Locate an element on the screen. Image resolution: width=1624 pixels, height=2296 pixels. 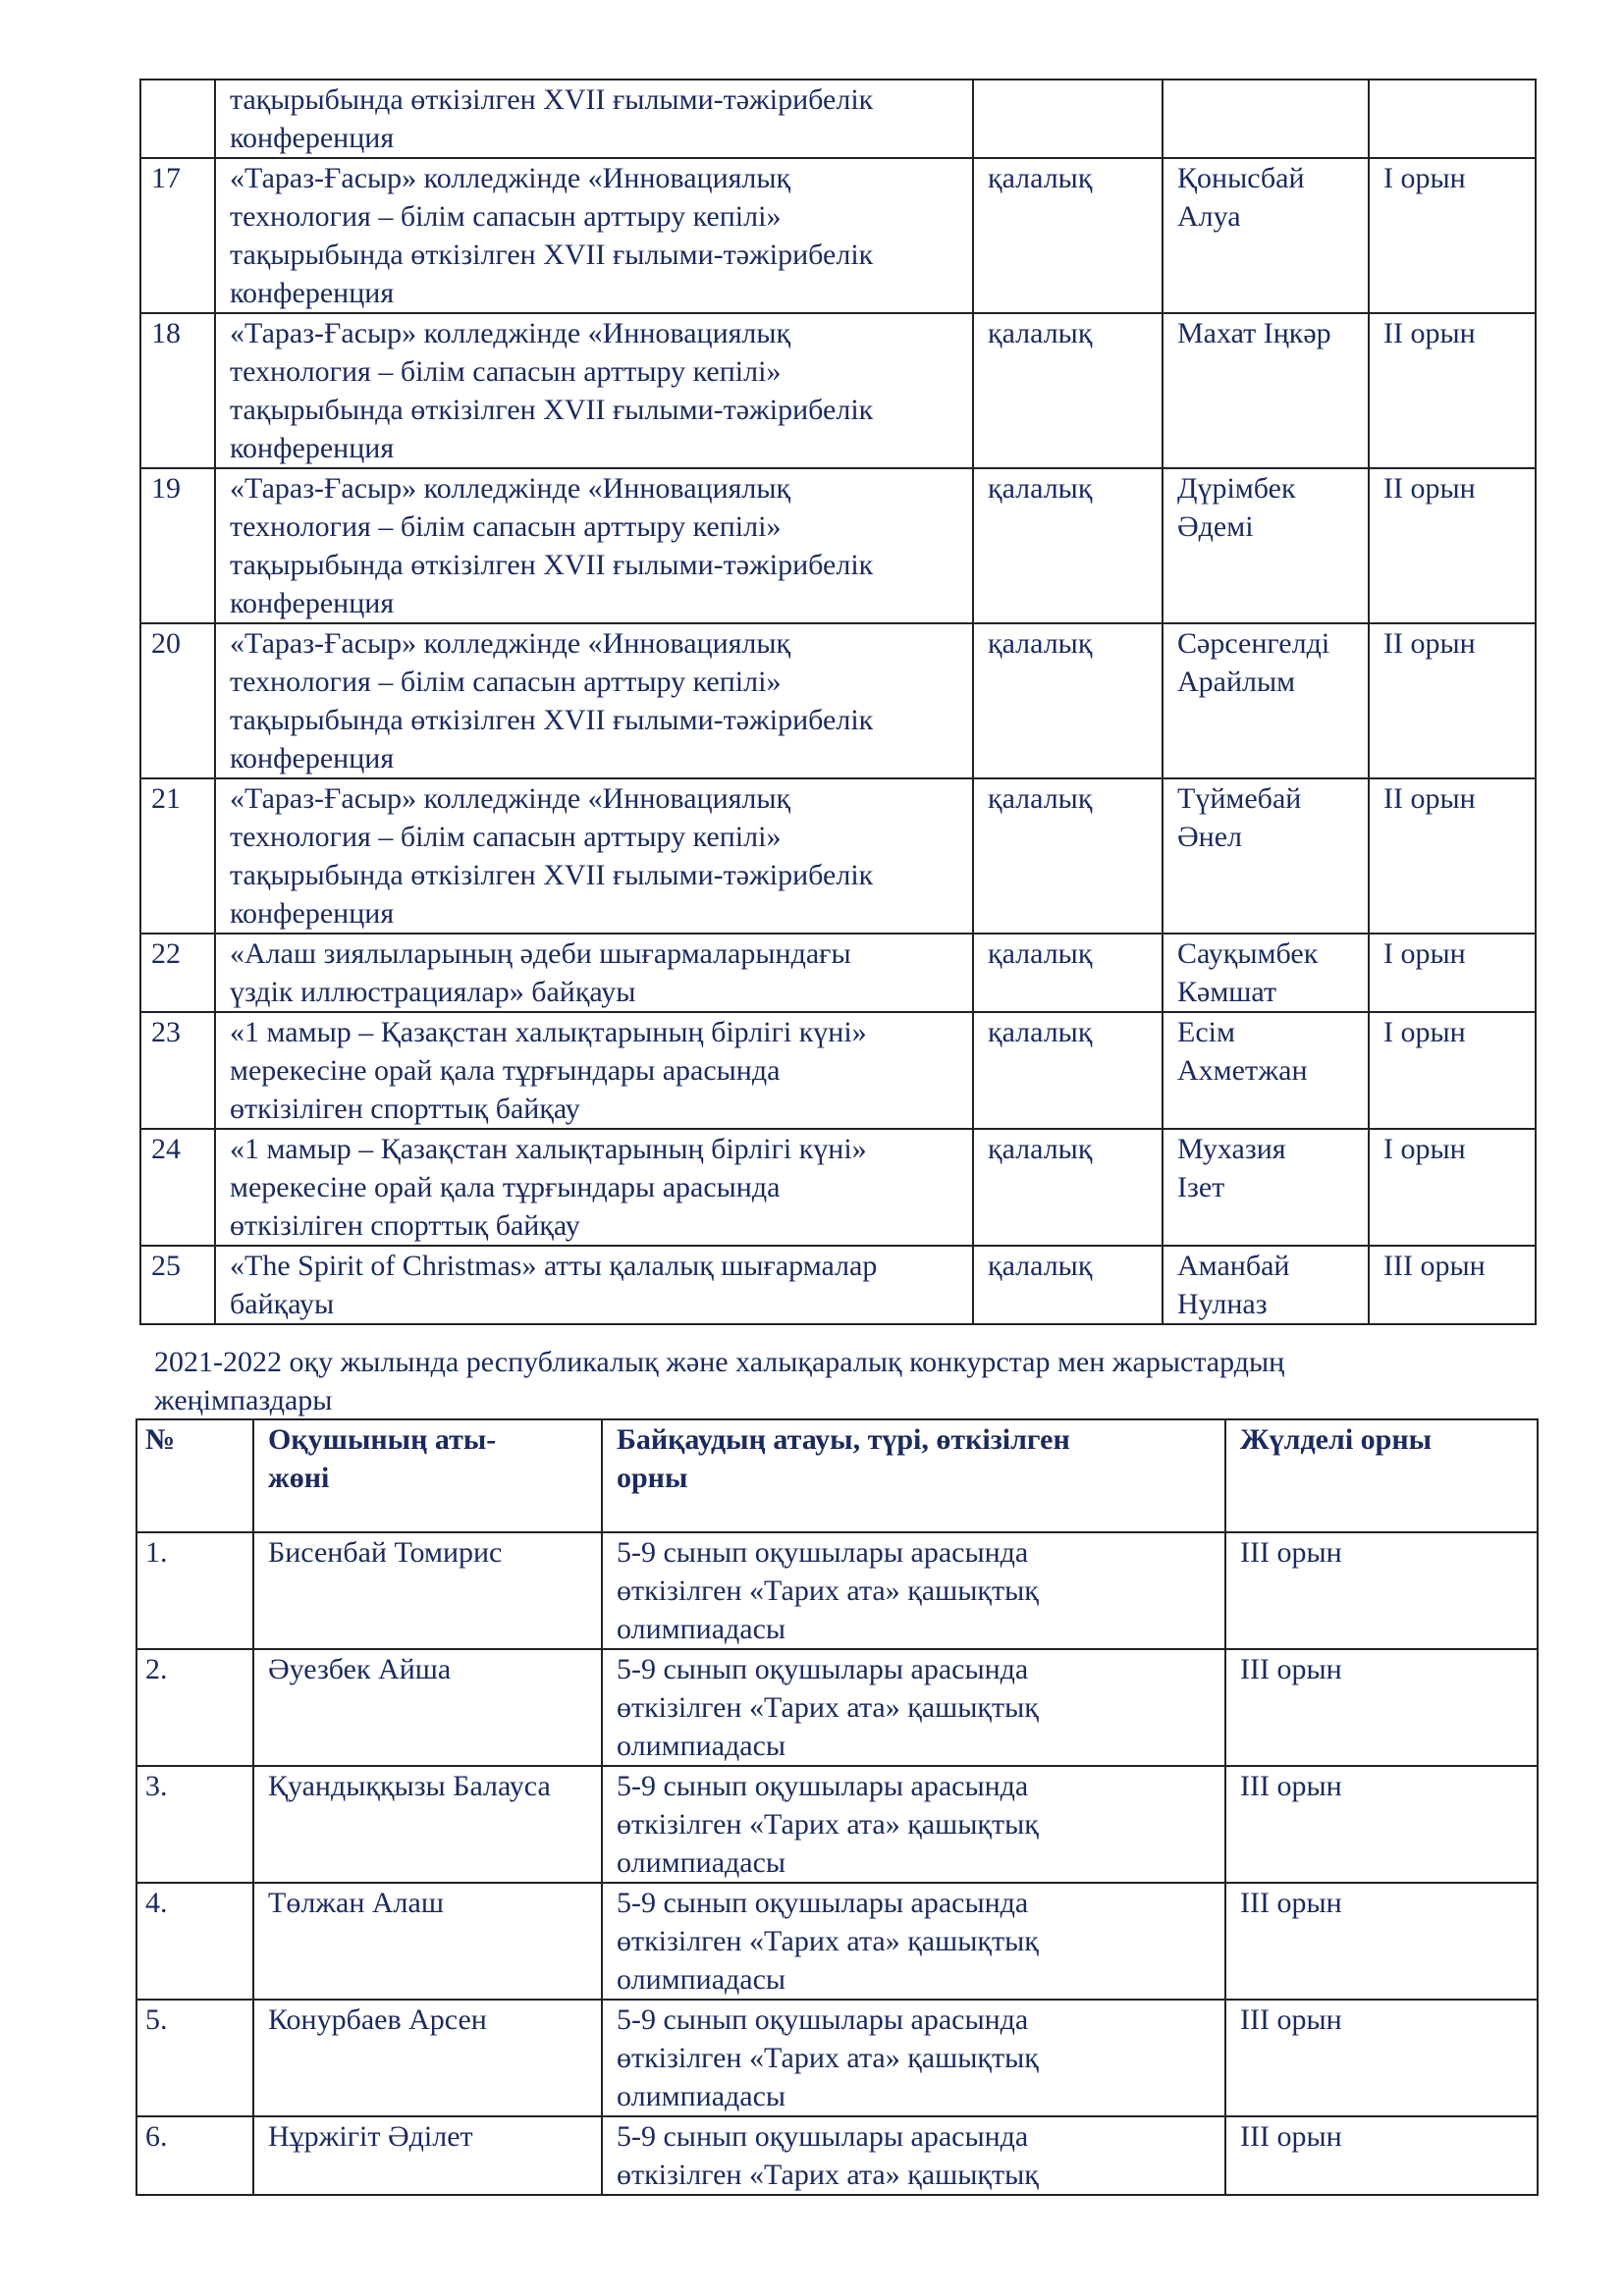
student-name-cell: Махат Іңкәр is located at coordinates (1266, 390).